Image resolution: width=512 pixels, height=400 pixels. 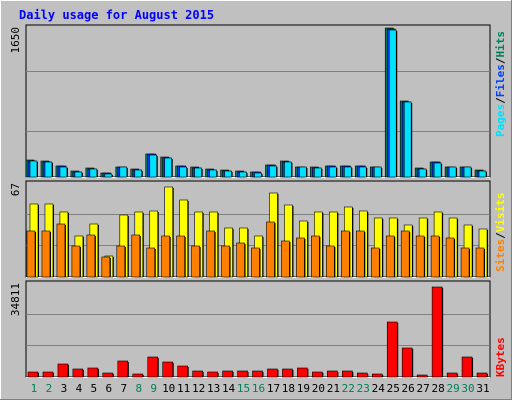 I want to click on legend-hits-files-pages-part: /, so click(x=500, y=60).